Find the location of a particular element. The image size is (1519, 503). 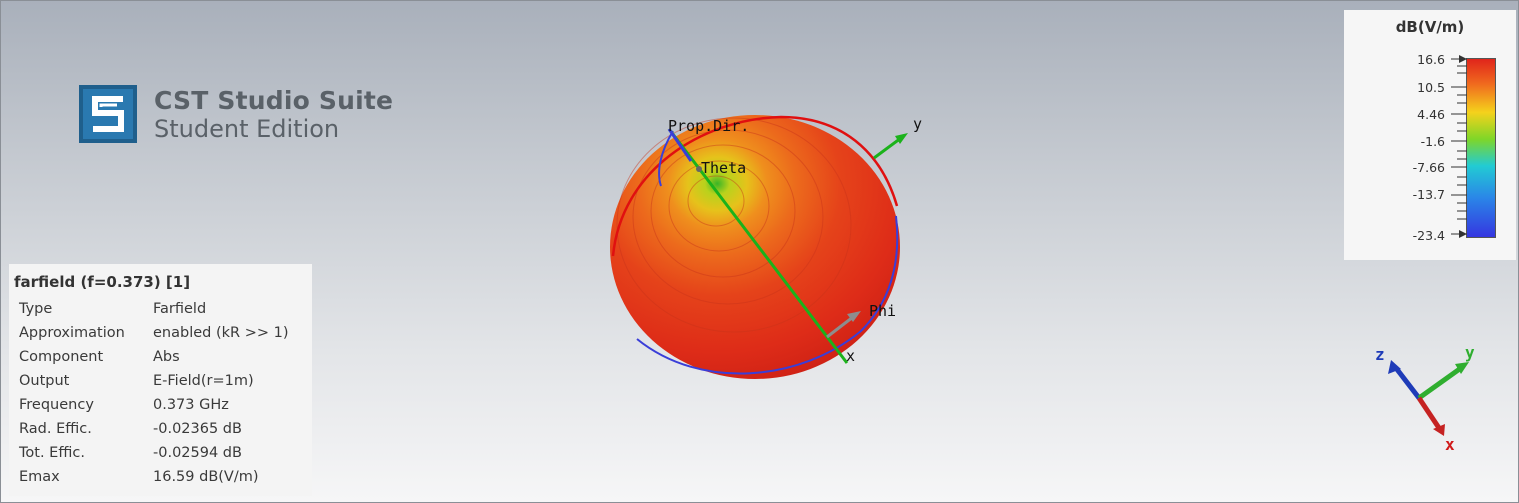

triad-label-x: x is located at coordinates (1450, 444).